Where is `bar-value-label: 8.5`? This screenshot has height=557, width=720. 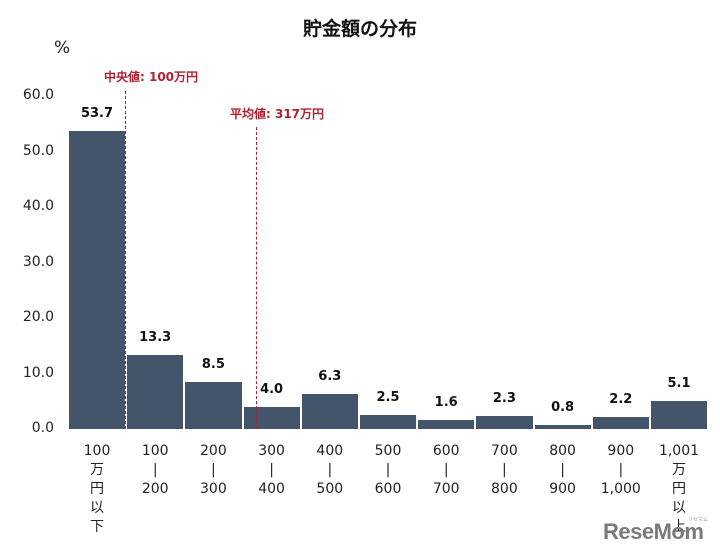 bar-value-label: 8.5 is located at coordinates (213, 364).